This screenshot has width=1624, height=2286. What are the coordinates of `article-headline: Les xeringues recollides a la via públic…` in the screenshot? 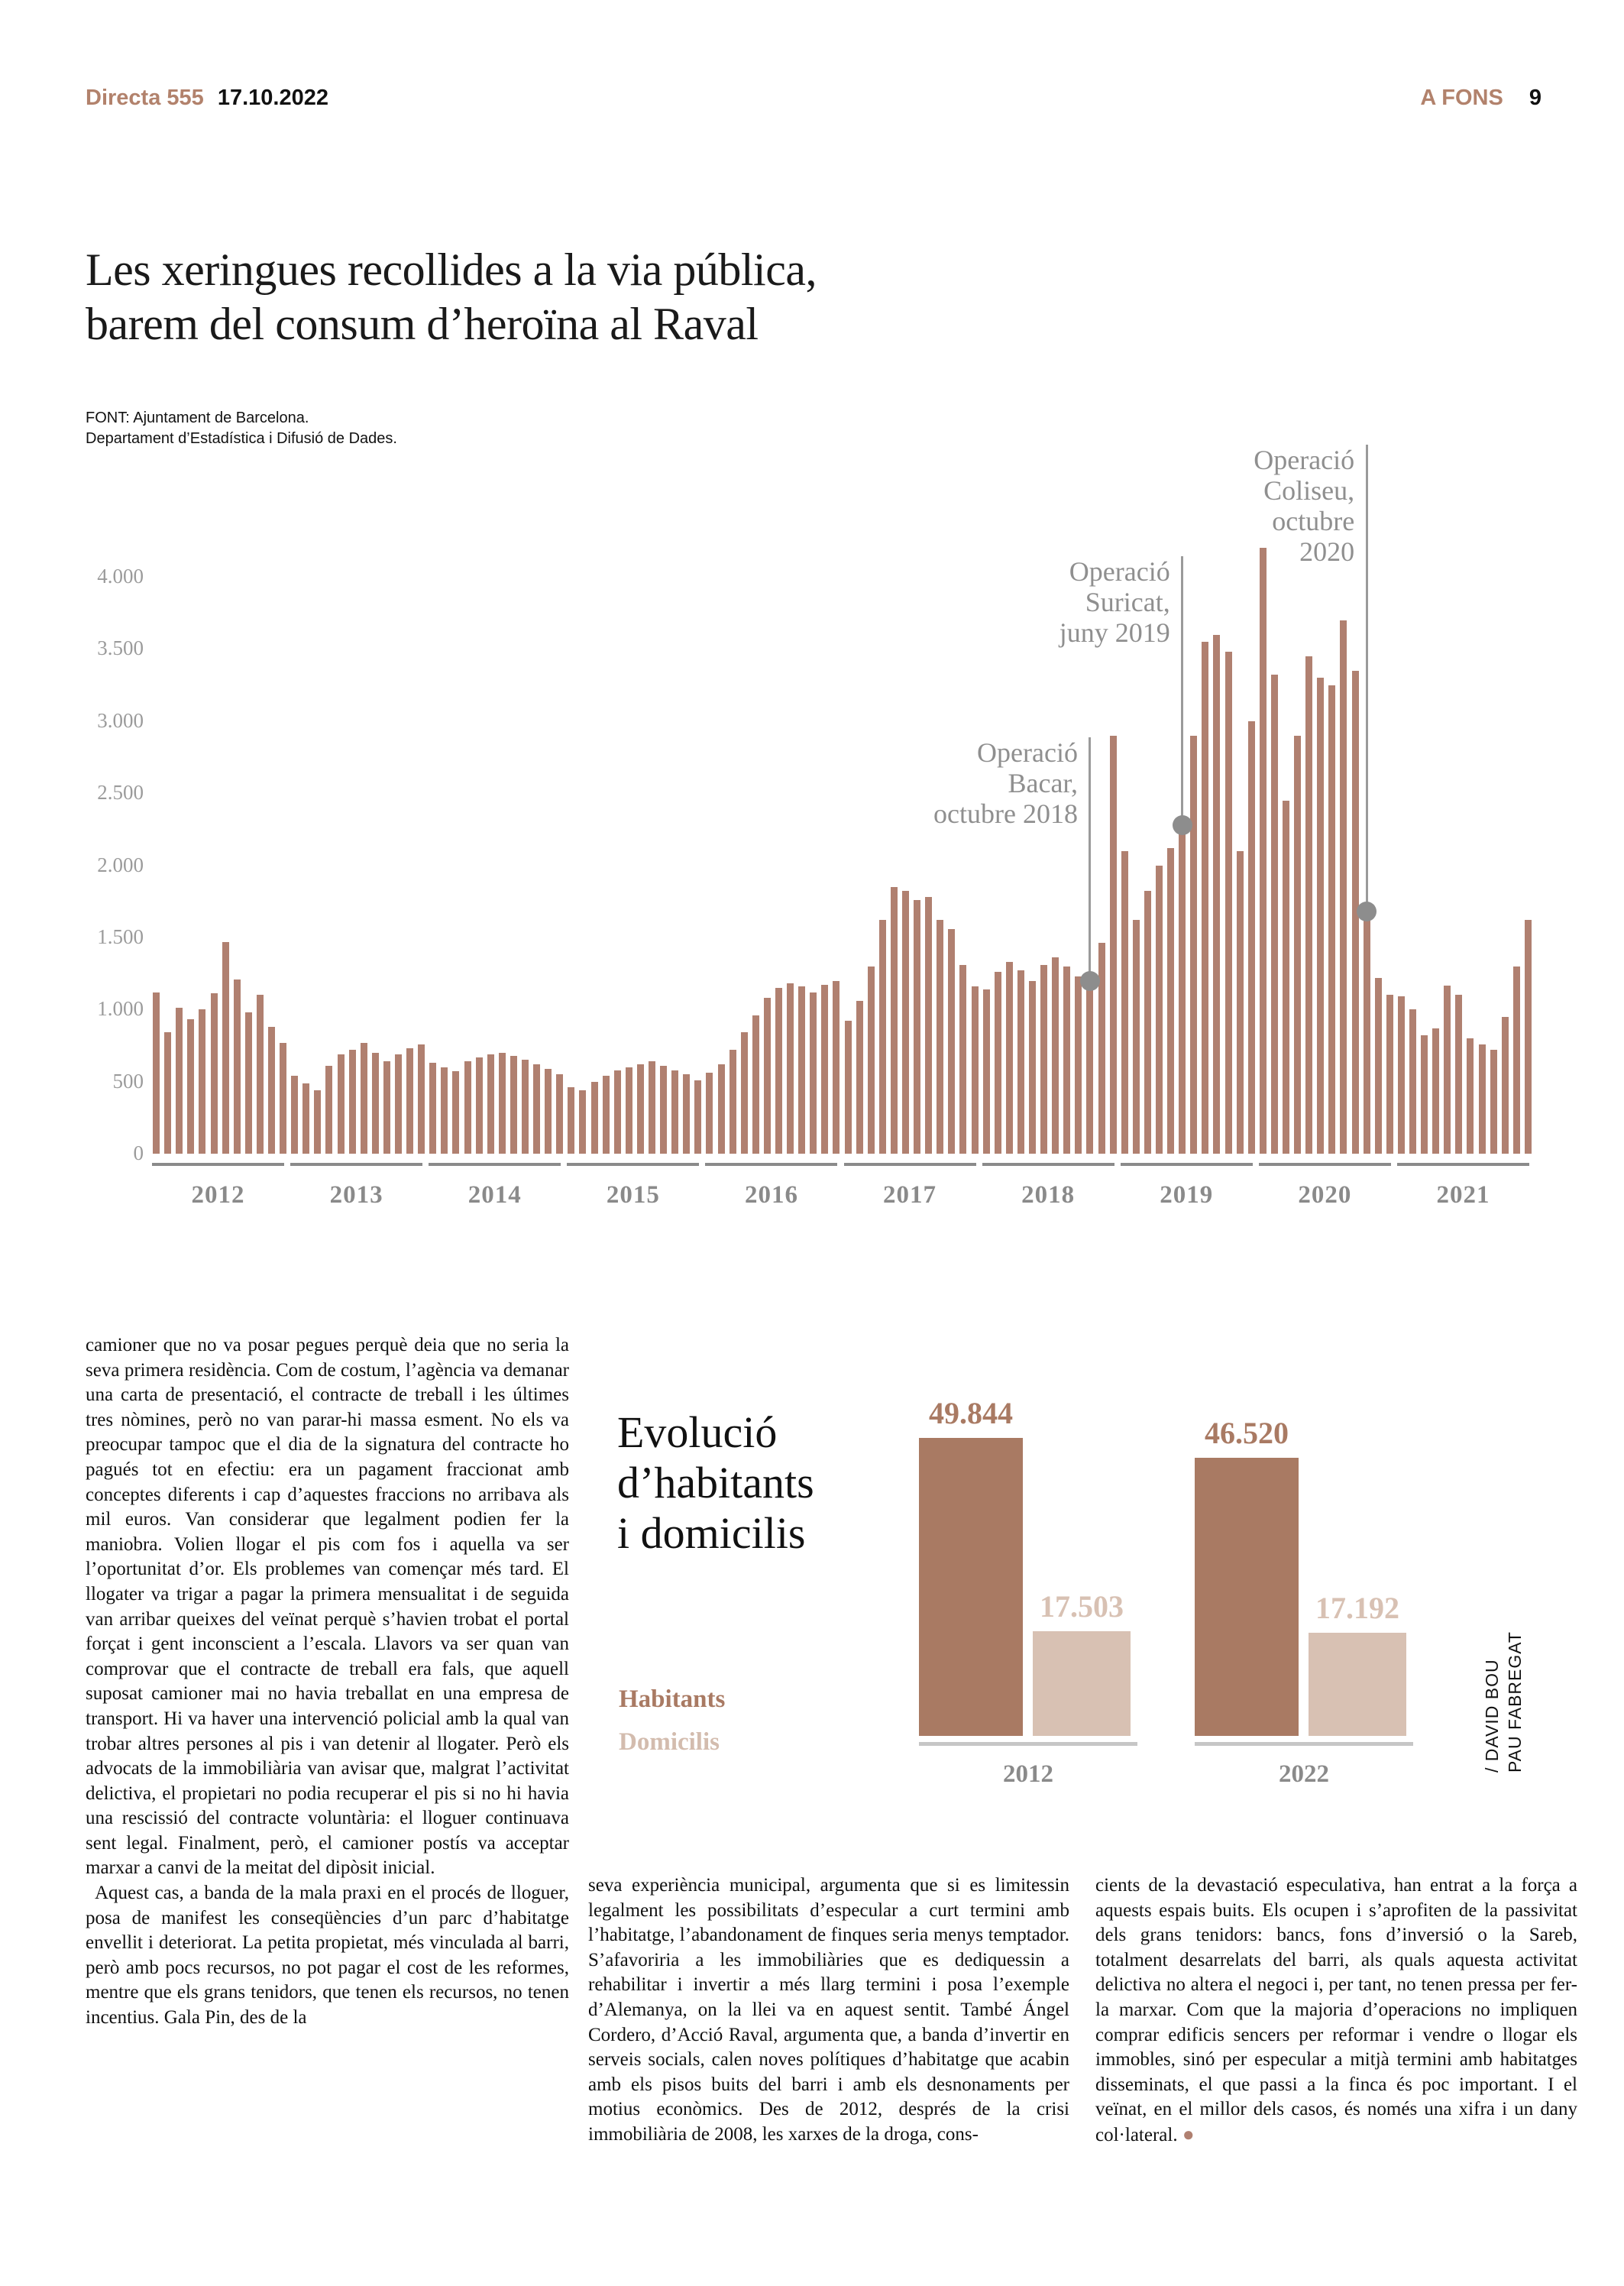 It's located at (658, 297).